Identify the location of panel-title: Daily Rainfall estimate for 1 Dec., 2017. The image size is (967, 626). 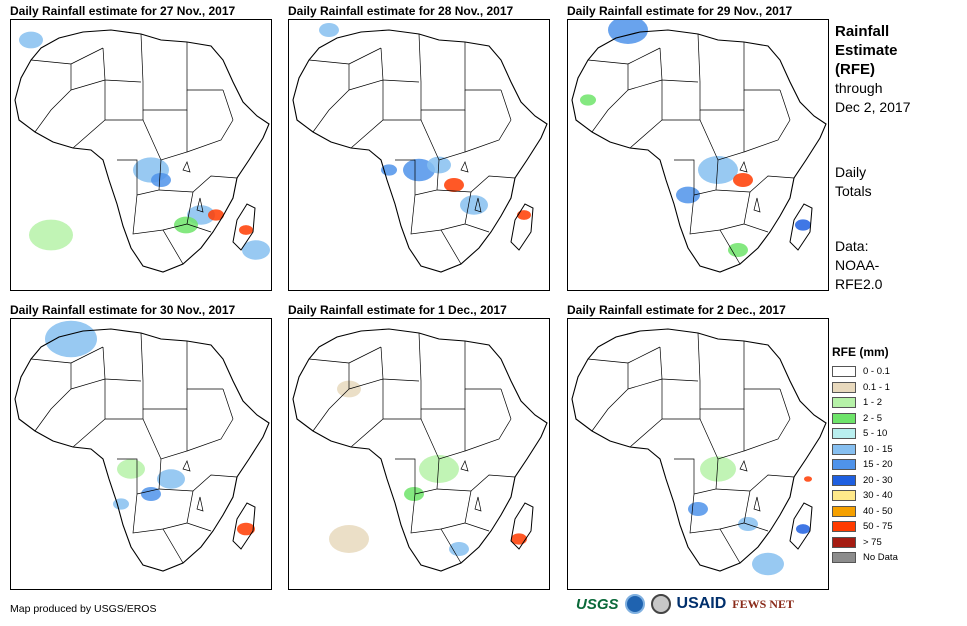
(397, 310).